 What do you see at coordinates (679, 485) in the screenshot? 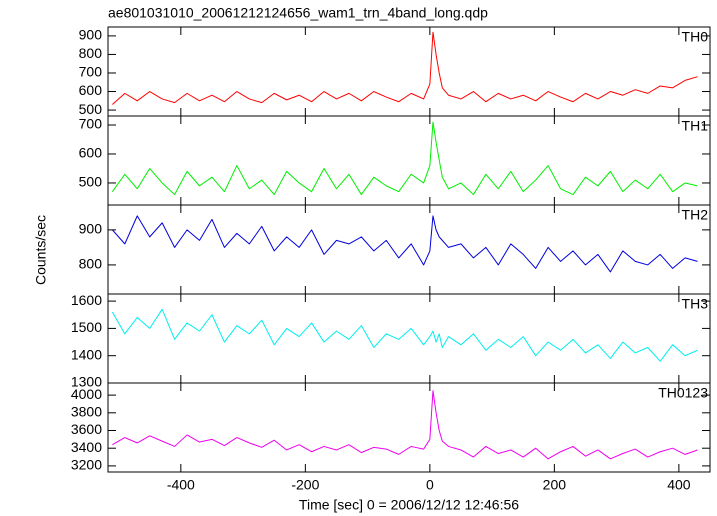
I see `x-tick-label: 400` at bounding box center [679, 485].